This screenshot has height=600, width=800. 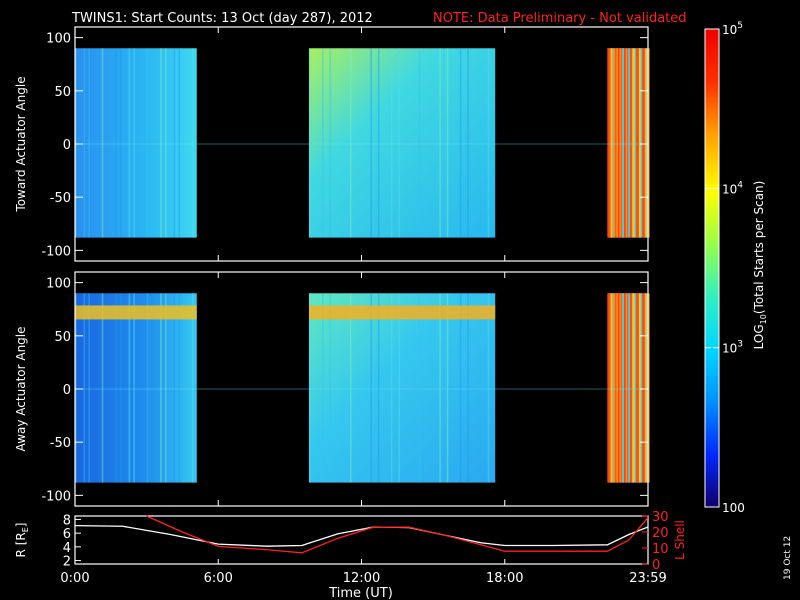 I want to click on x-tick-label: 0:00, so click(x=74, y=578).